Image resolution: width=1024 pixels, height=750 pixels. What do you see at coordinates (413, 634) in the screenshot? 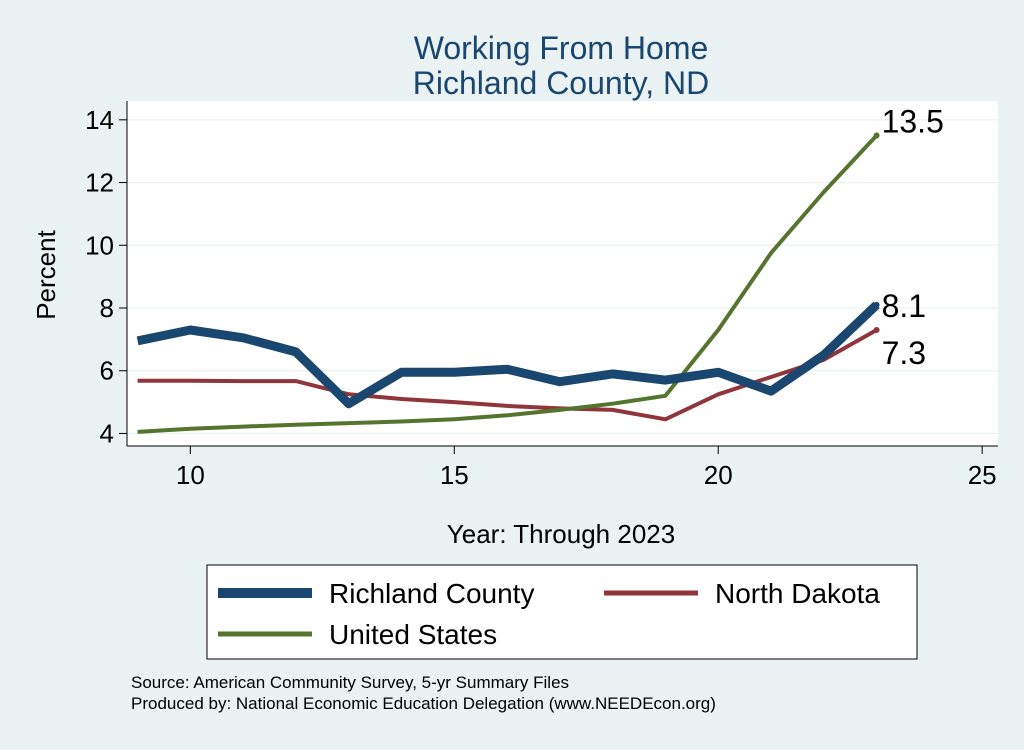
I see `legend-label-united-states: United States` at bounding box center [413, 634].